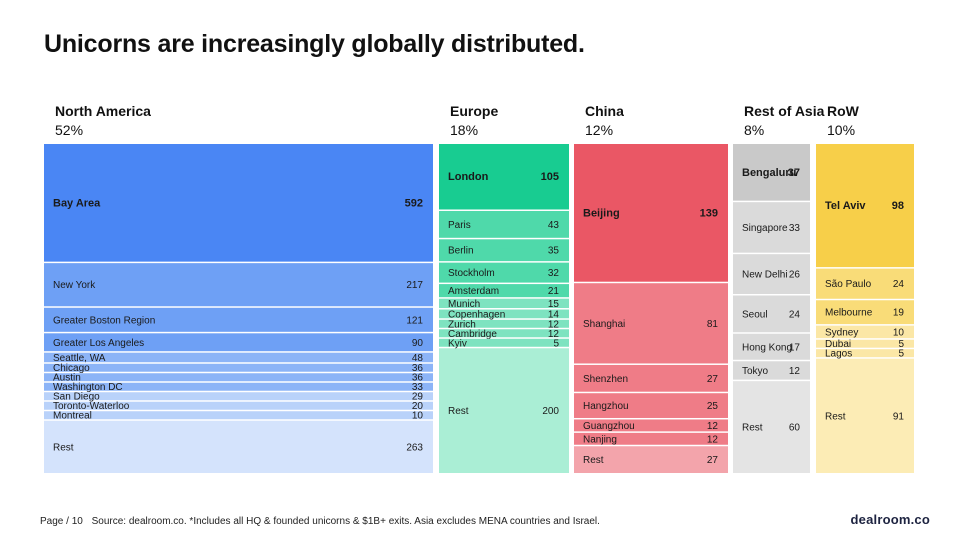 This screenshot has height=540, width=960. I want to click on cell-label-north-america-greater-los-angeles: Greater Los Angeles, so click(98, 343).